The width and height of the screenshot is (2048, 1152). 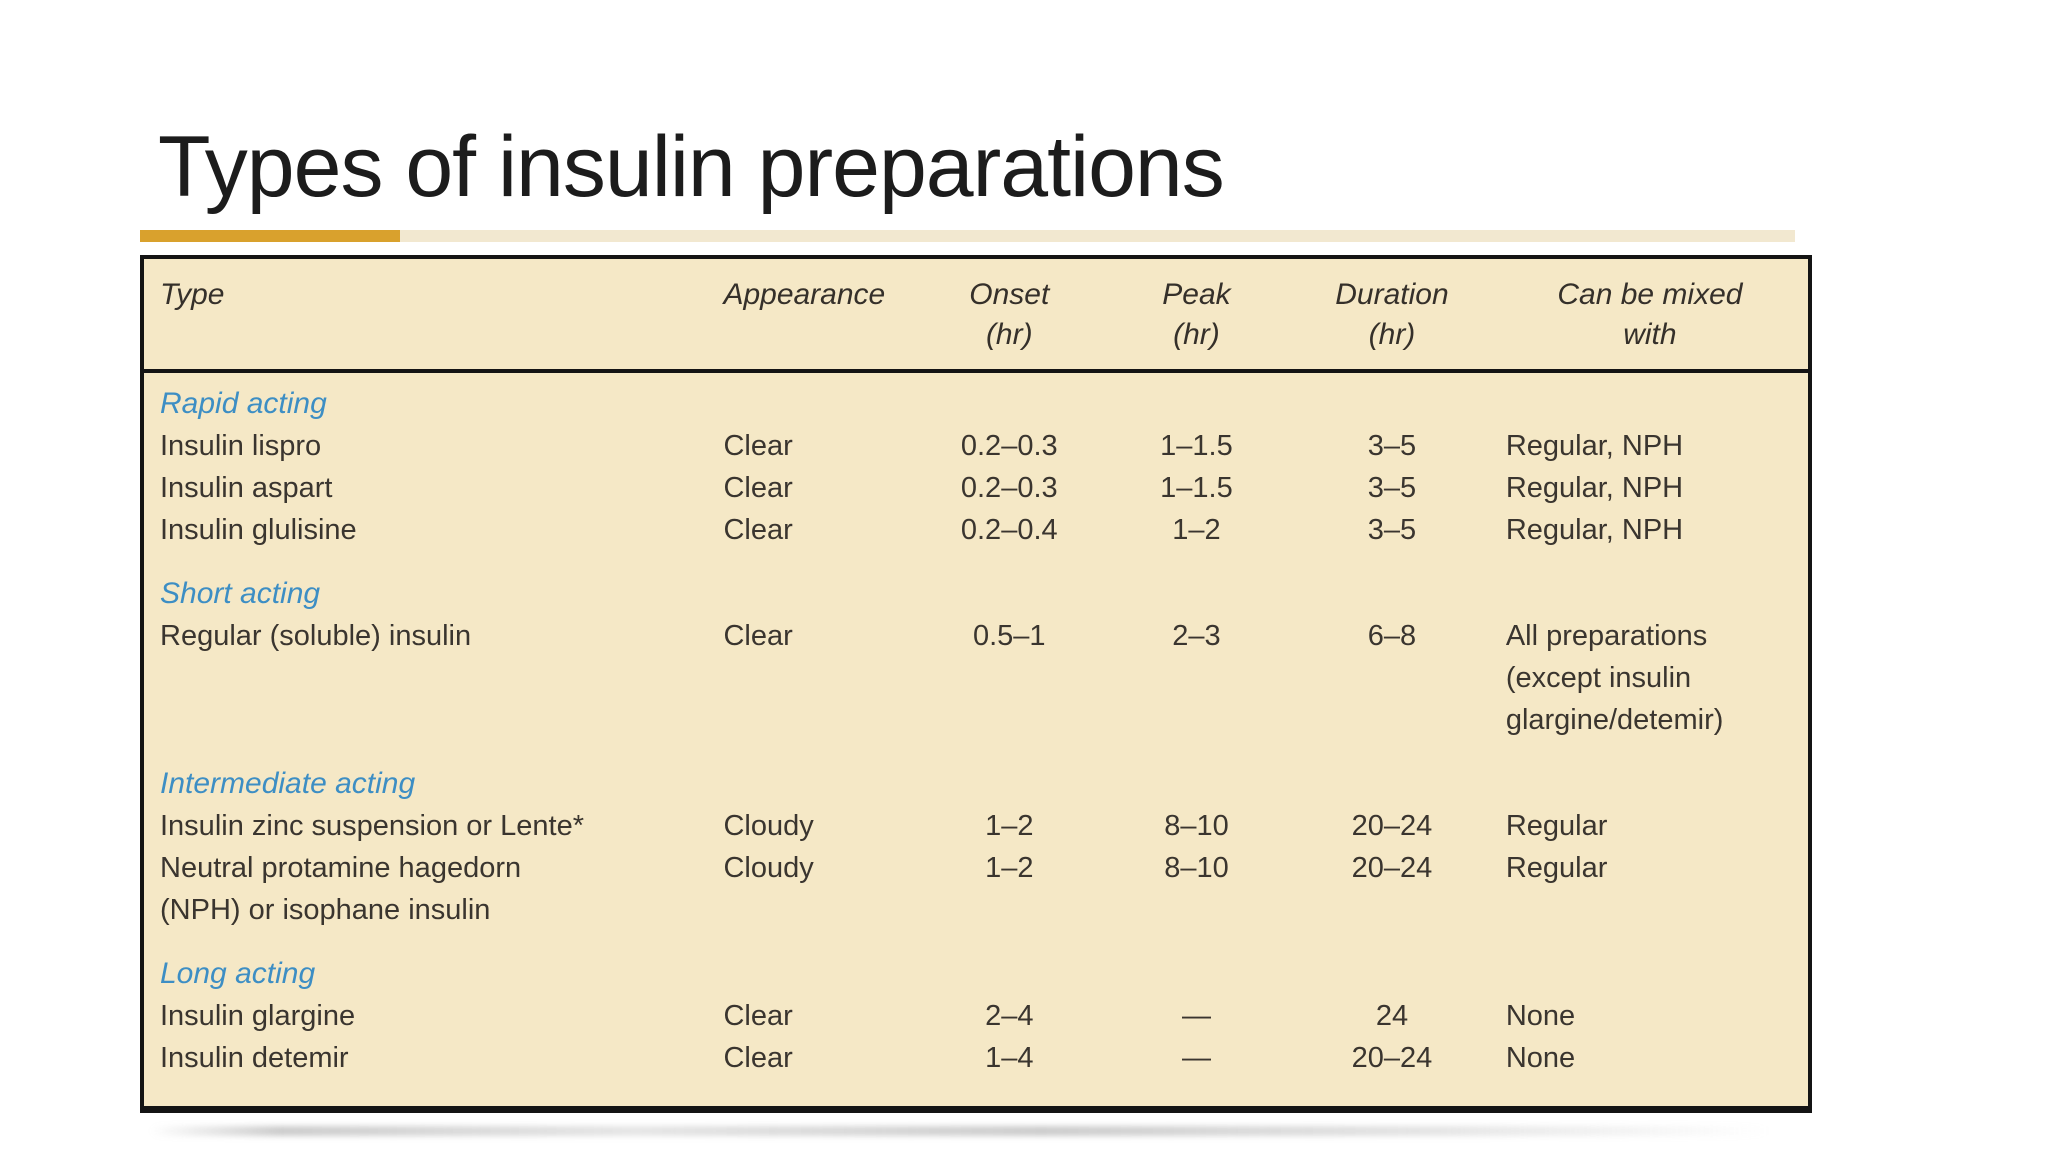 What do you see at coordinates (423, 316) in the screenshot?
I see `column-header-type: Type` at bounding box center [423, 316].